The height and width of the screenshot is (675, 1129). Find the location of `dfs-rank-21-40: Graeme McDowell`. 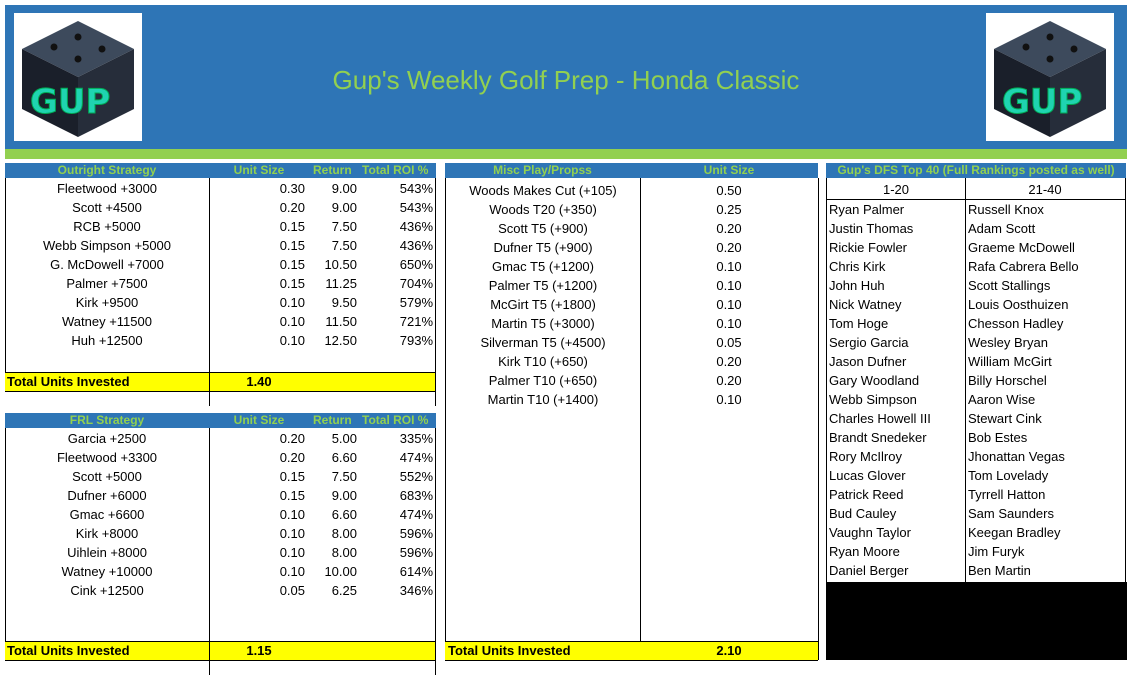

dfs-rank-21-40: Graeme McDowell is located at coordinates (1021, 247).